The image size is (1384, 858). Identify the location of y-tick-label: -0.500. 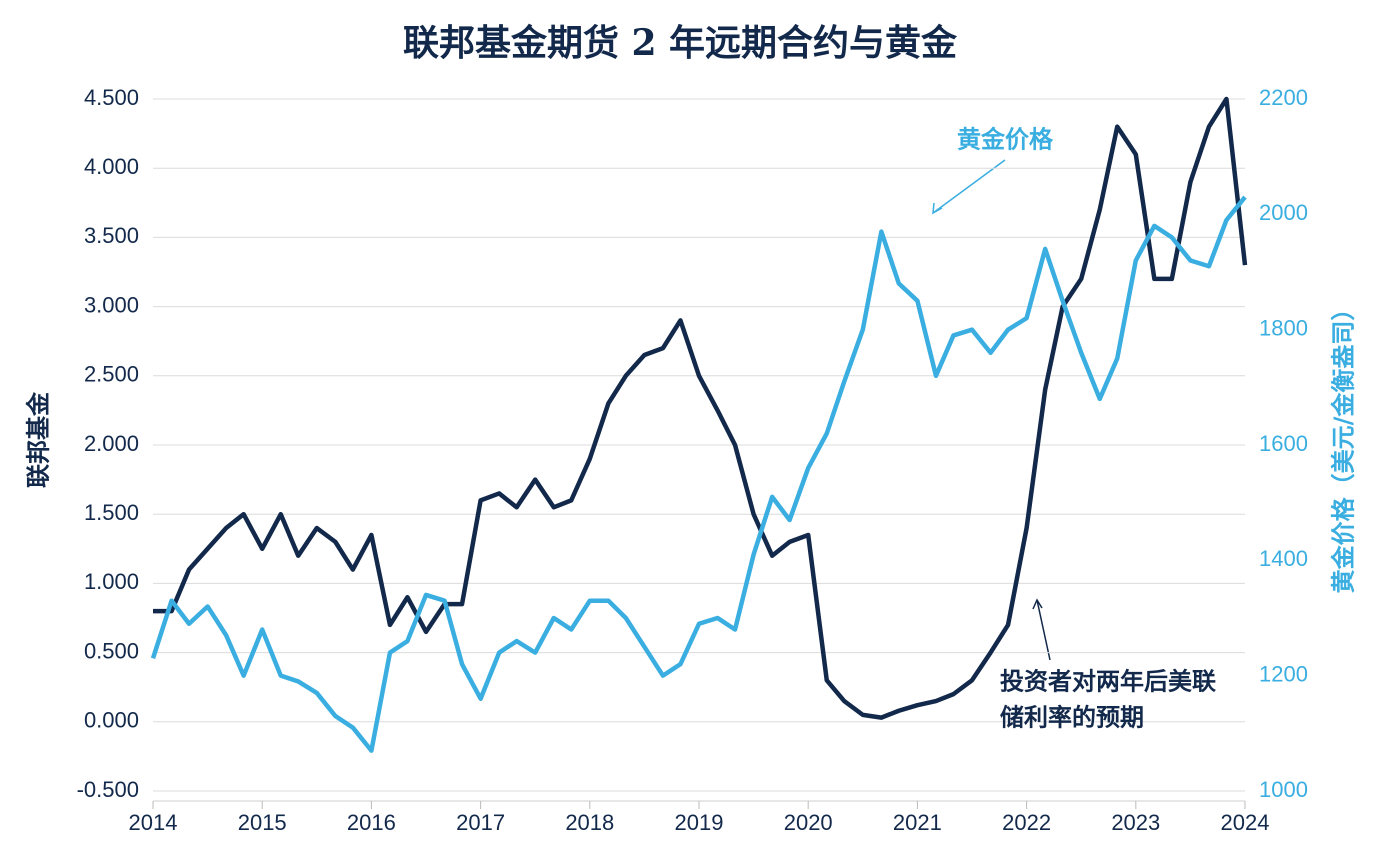
(108, 789).